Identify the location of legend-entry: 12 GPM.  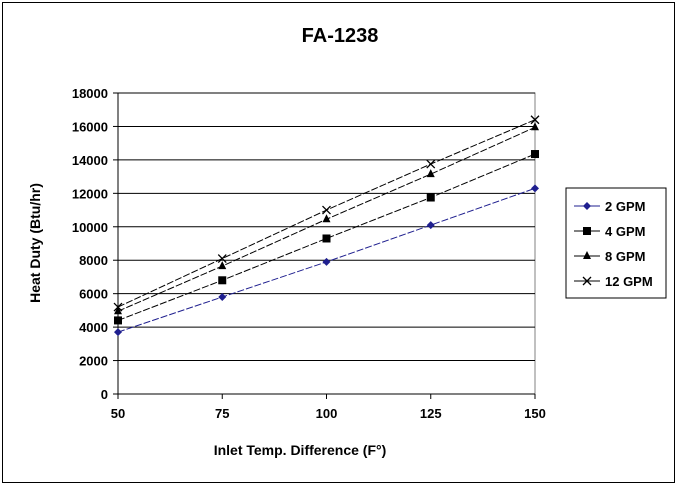
(613, 281).